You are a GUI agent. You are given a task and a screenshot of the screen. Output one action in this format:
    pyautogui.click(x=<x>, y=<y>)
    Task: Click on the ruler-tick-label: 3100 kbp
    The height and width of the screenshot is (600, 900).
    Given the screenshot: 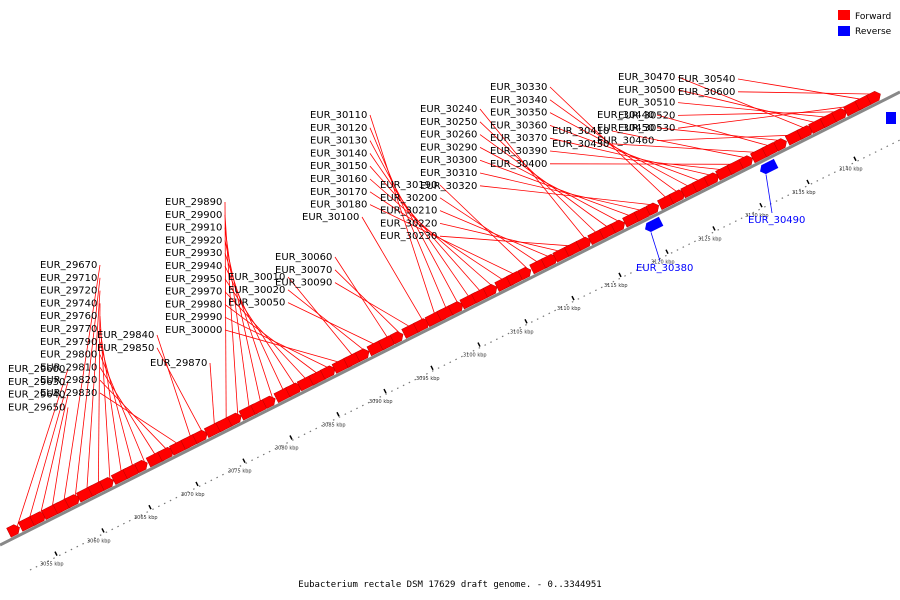 What is the action you would take?
    pyautogui.click(x=475, y=356)
    